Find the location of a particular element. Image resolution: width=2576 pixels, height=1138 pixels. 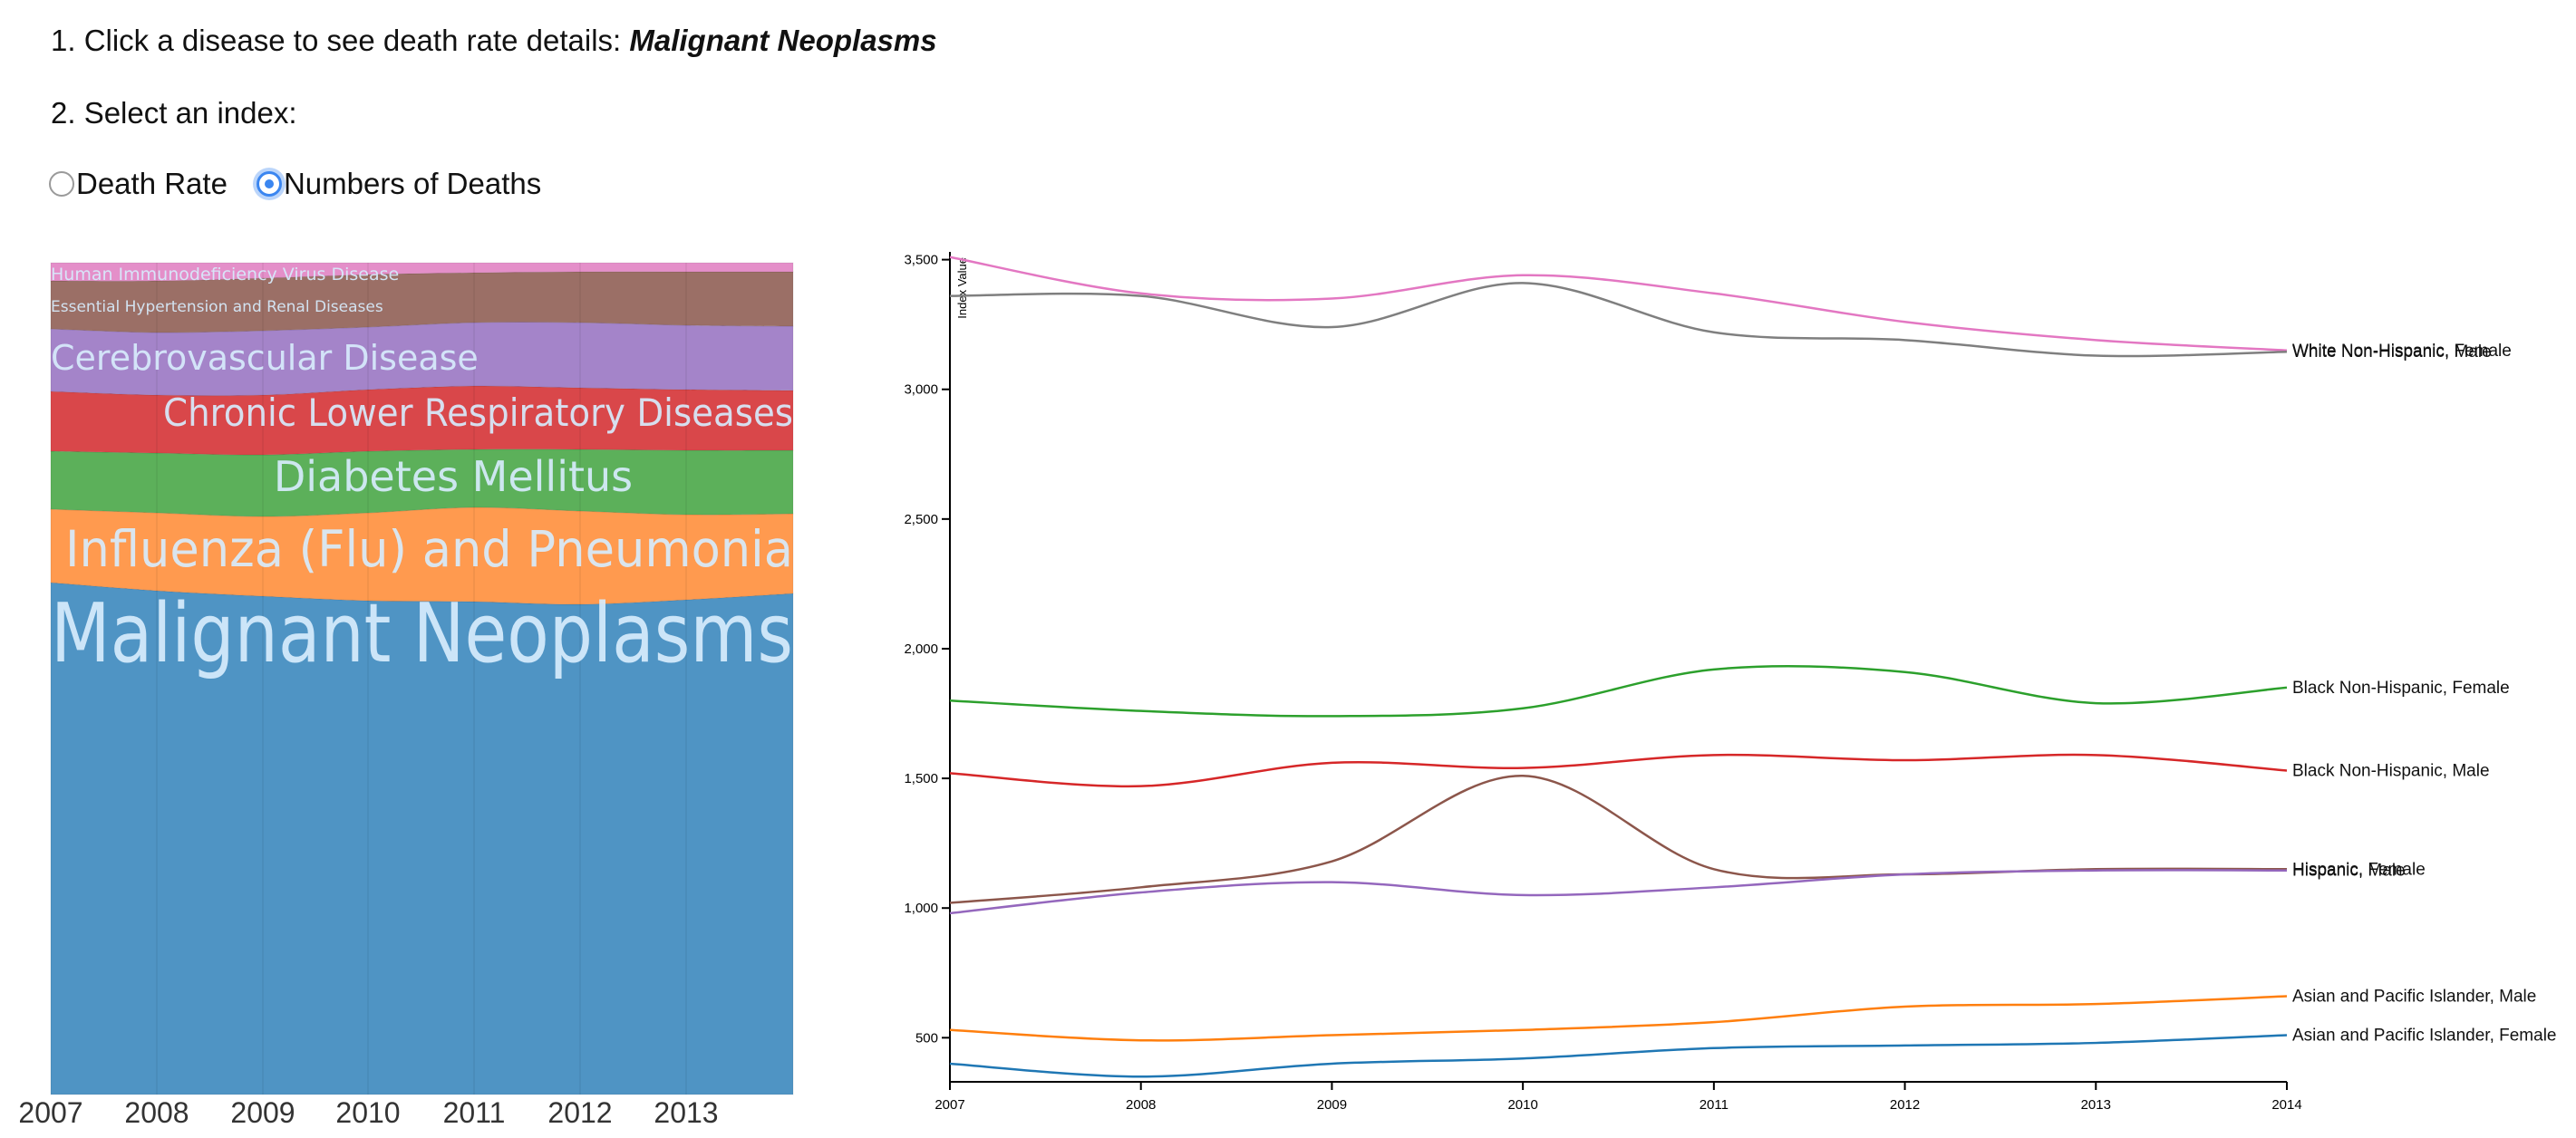

stream-x-tick-label: 2012 is located at coordinates (579, 1112).